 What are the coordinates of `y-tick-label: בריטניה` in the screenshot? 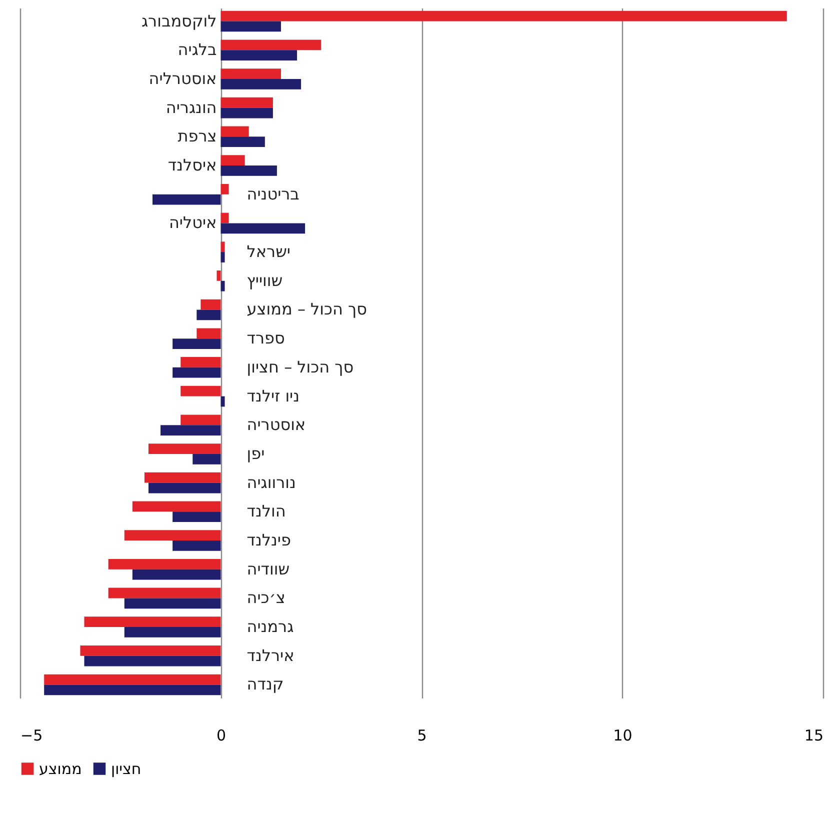 It's located at (273, 194).